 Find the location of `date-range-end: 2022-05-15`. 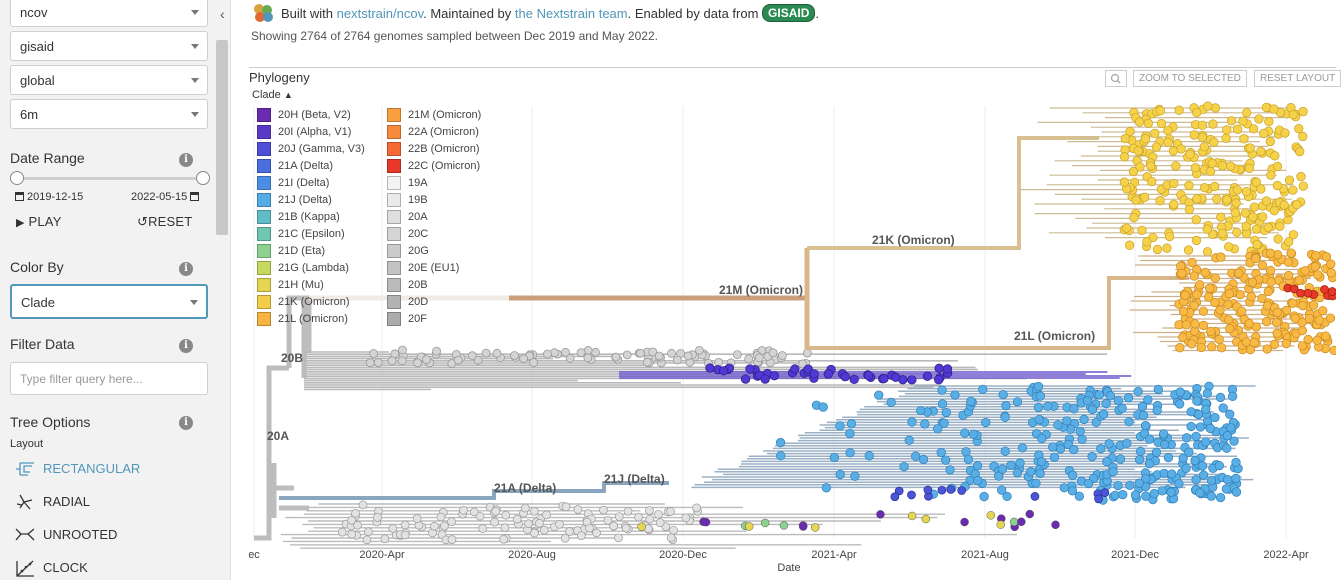

date-range-end: 2022-05-15 is located at coordinates (165, 197).